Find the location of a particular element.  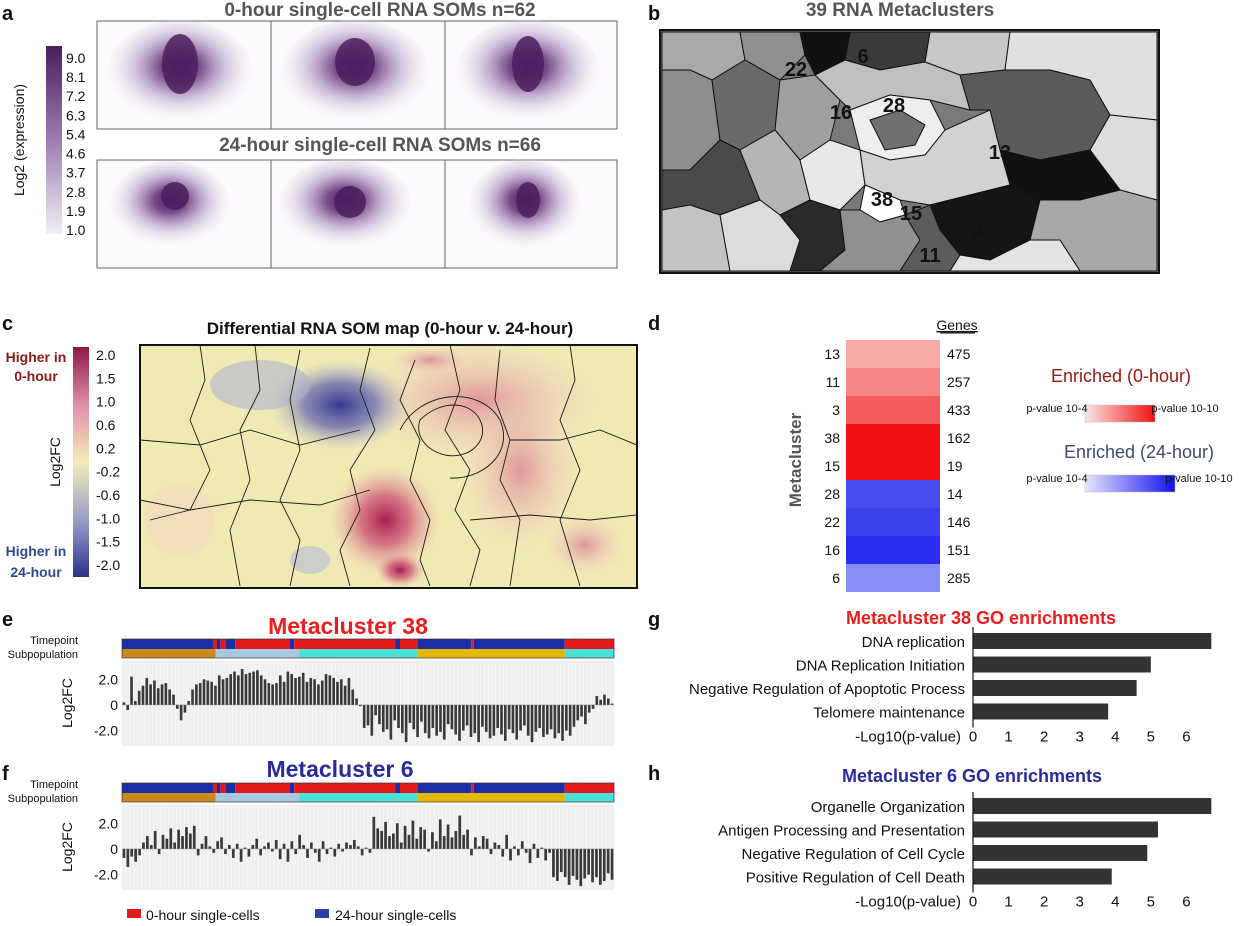

expression-scale-label: Log2 (expression) is located at coordinates (19, 140).